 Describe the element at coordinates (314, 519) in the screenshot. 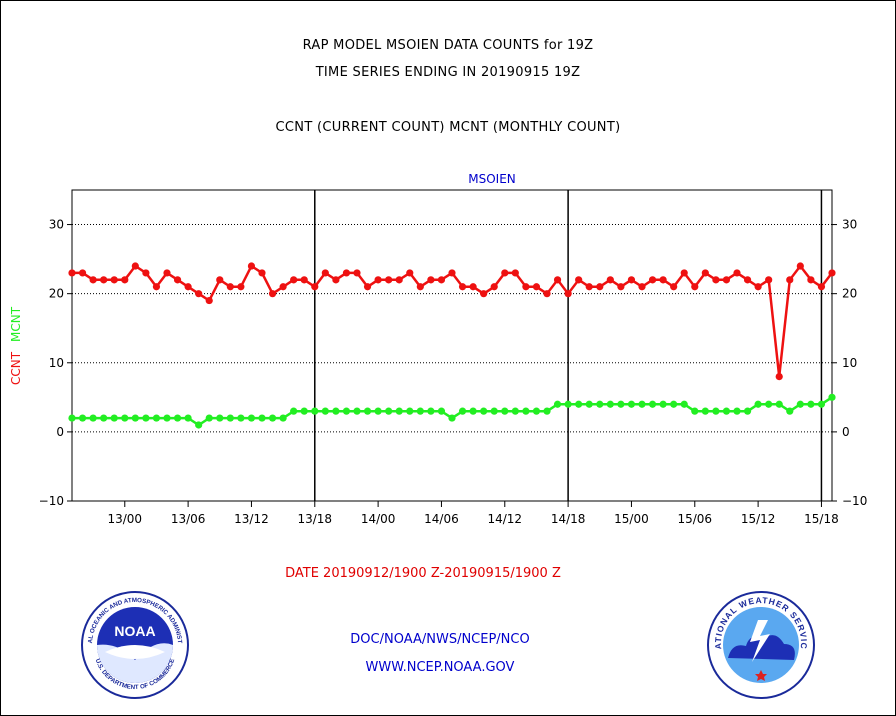

I see `x-tick-label: 13/18` at that location.